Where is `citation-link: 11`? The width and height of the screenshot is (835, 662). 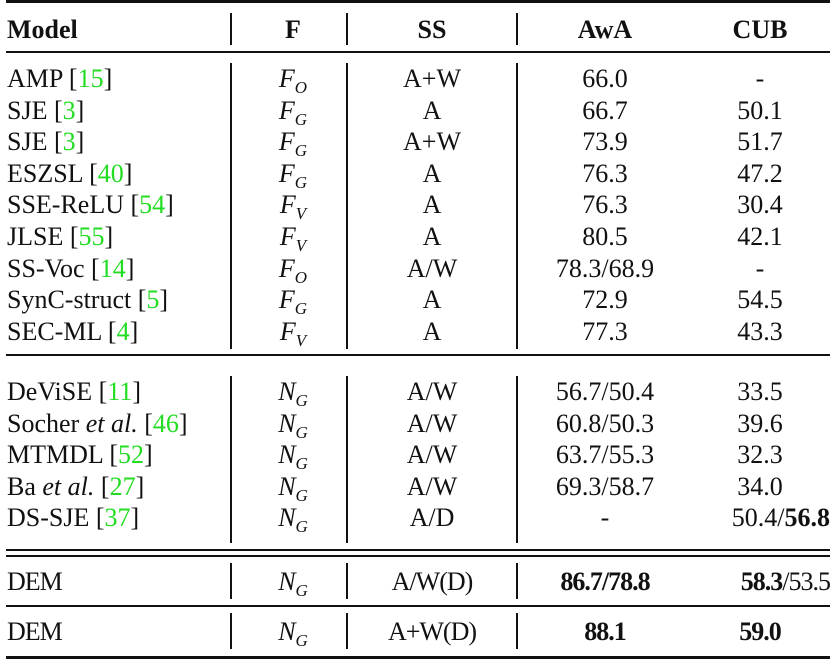
citation-link: 11 is located at coordinates (120, 391).